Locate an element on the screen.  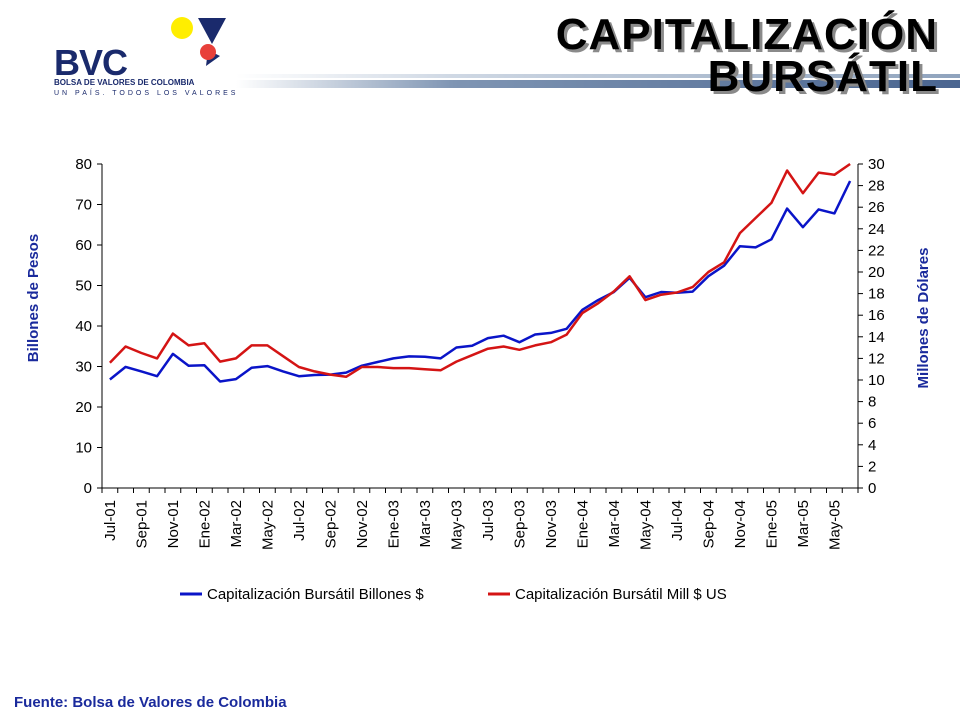
x-tick-label: Ene-03 is located at coordinates (393, 524).